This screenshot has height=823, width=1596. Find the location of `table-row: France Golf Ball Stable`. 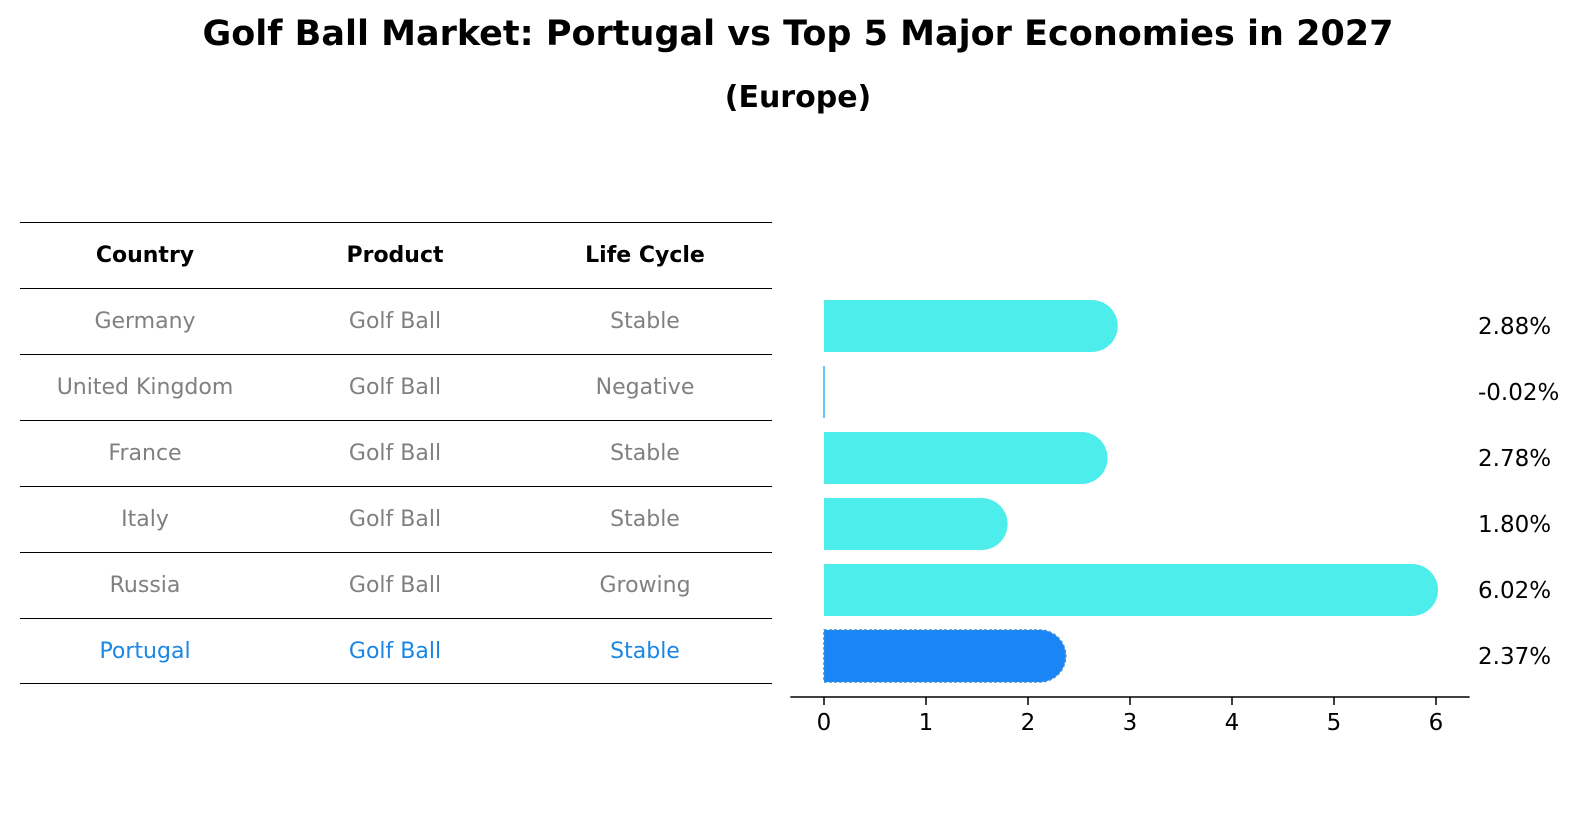

table-row: France Golf Ball Stable is located at coordinates (396, 453).